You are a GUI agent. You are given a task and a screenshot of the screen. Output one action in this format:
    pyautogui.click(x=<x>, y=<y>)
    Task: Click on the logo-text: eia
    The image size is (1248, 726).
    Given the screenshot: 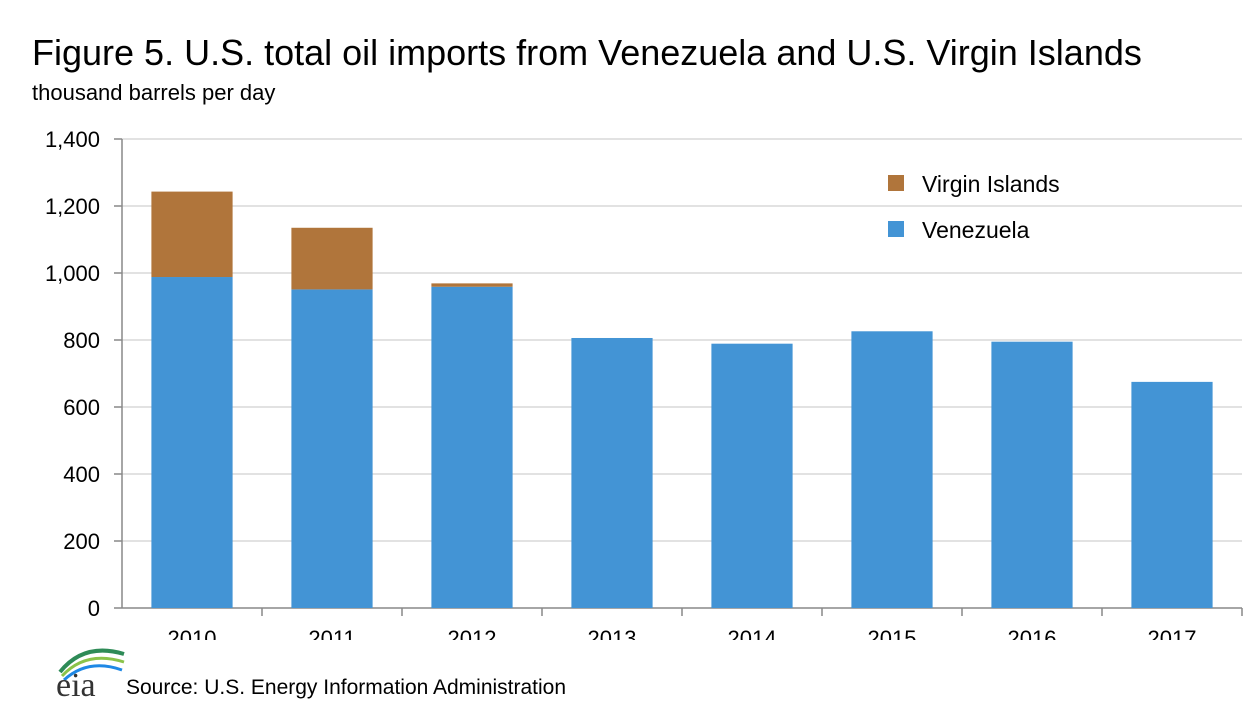 What is the action you would take?
    pyautogui.click(x=76, y=684)
    